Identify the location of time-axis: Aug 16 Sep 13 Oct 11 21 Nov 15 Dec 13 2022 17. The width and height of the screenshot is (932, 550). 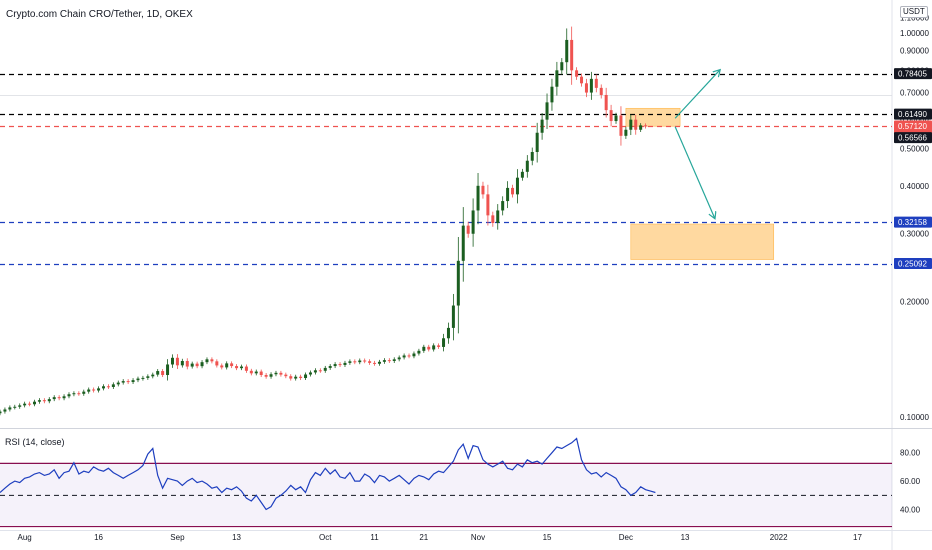
(440, 537).